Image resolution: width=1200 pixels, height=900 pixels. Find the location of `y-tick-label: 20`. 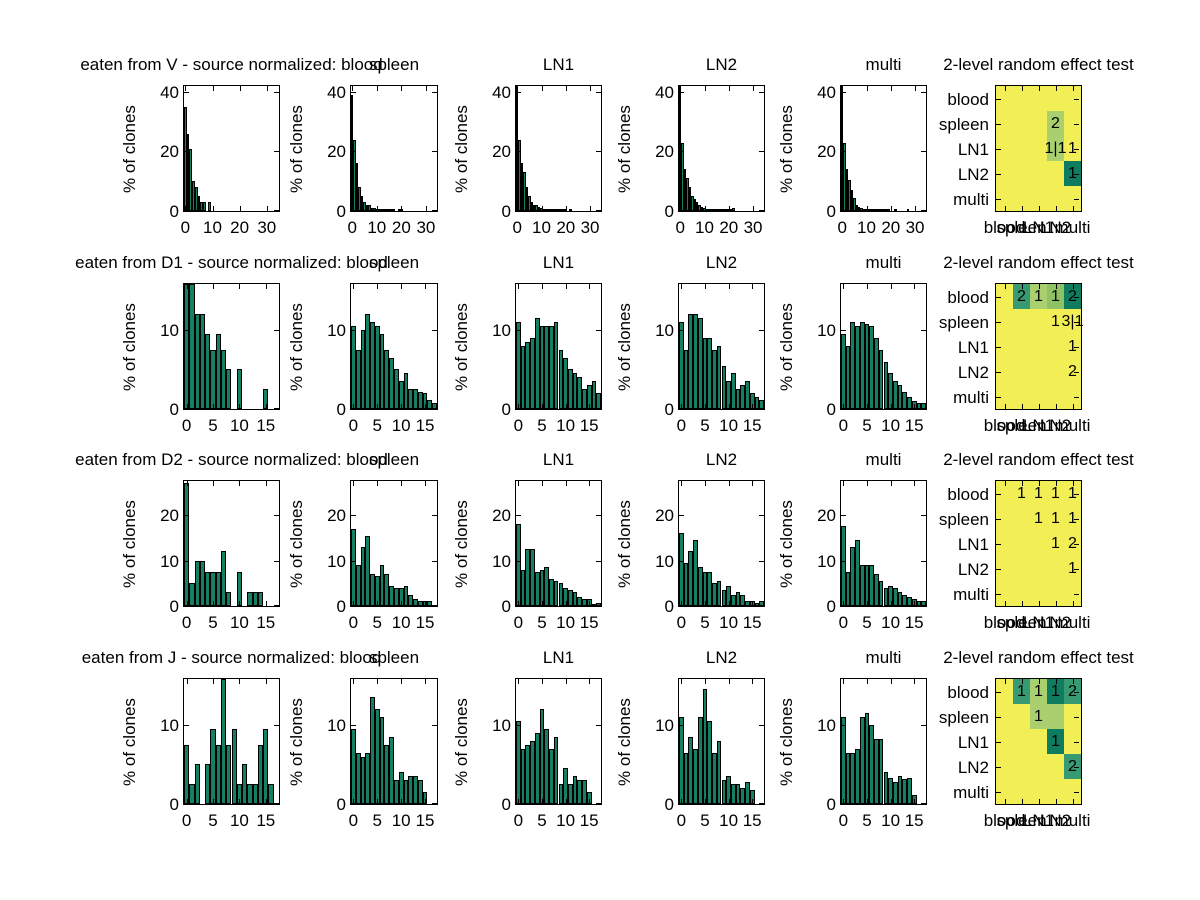

y-tick-label: 20 is located at coordinates (336, 516).